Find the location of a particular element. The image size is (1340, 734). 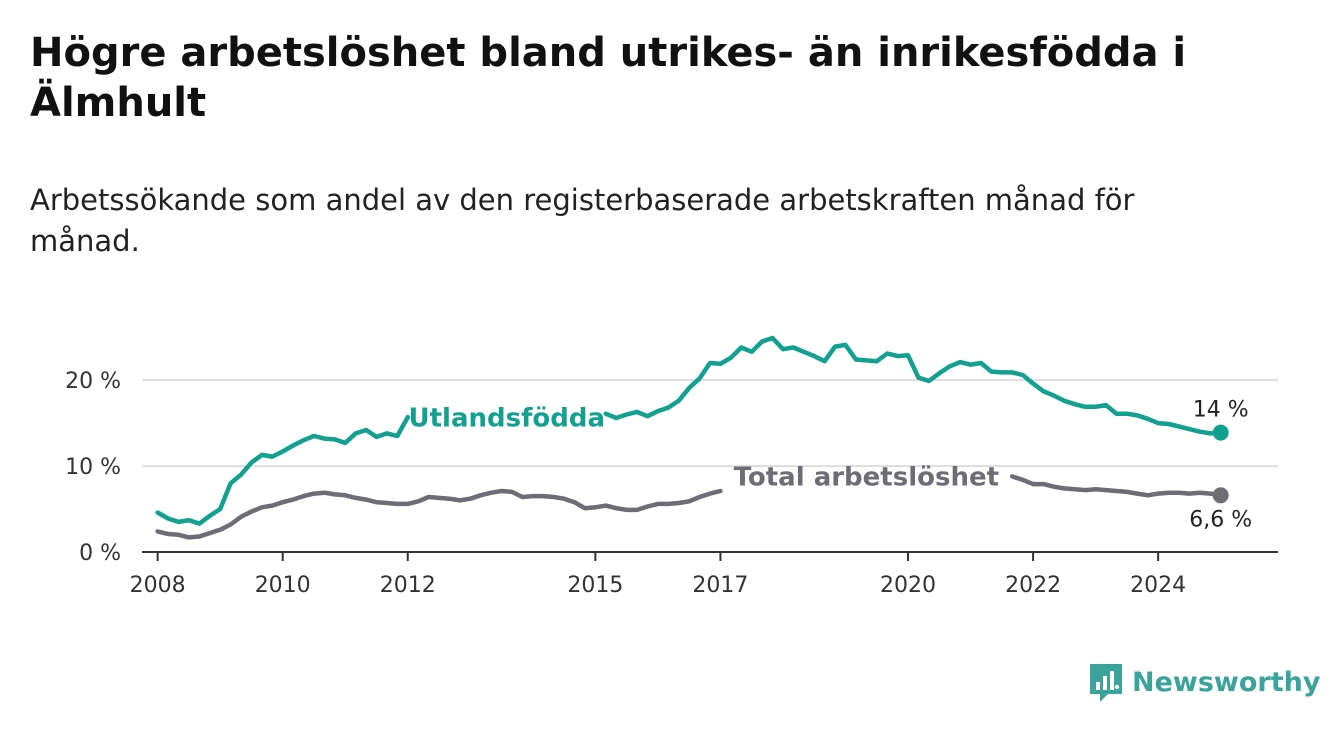

x-tick-label: 2022 is located at coordinates (1033, 585).